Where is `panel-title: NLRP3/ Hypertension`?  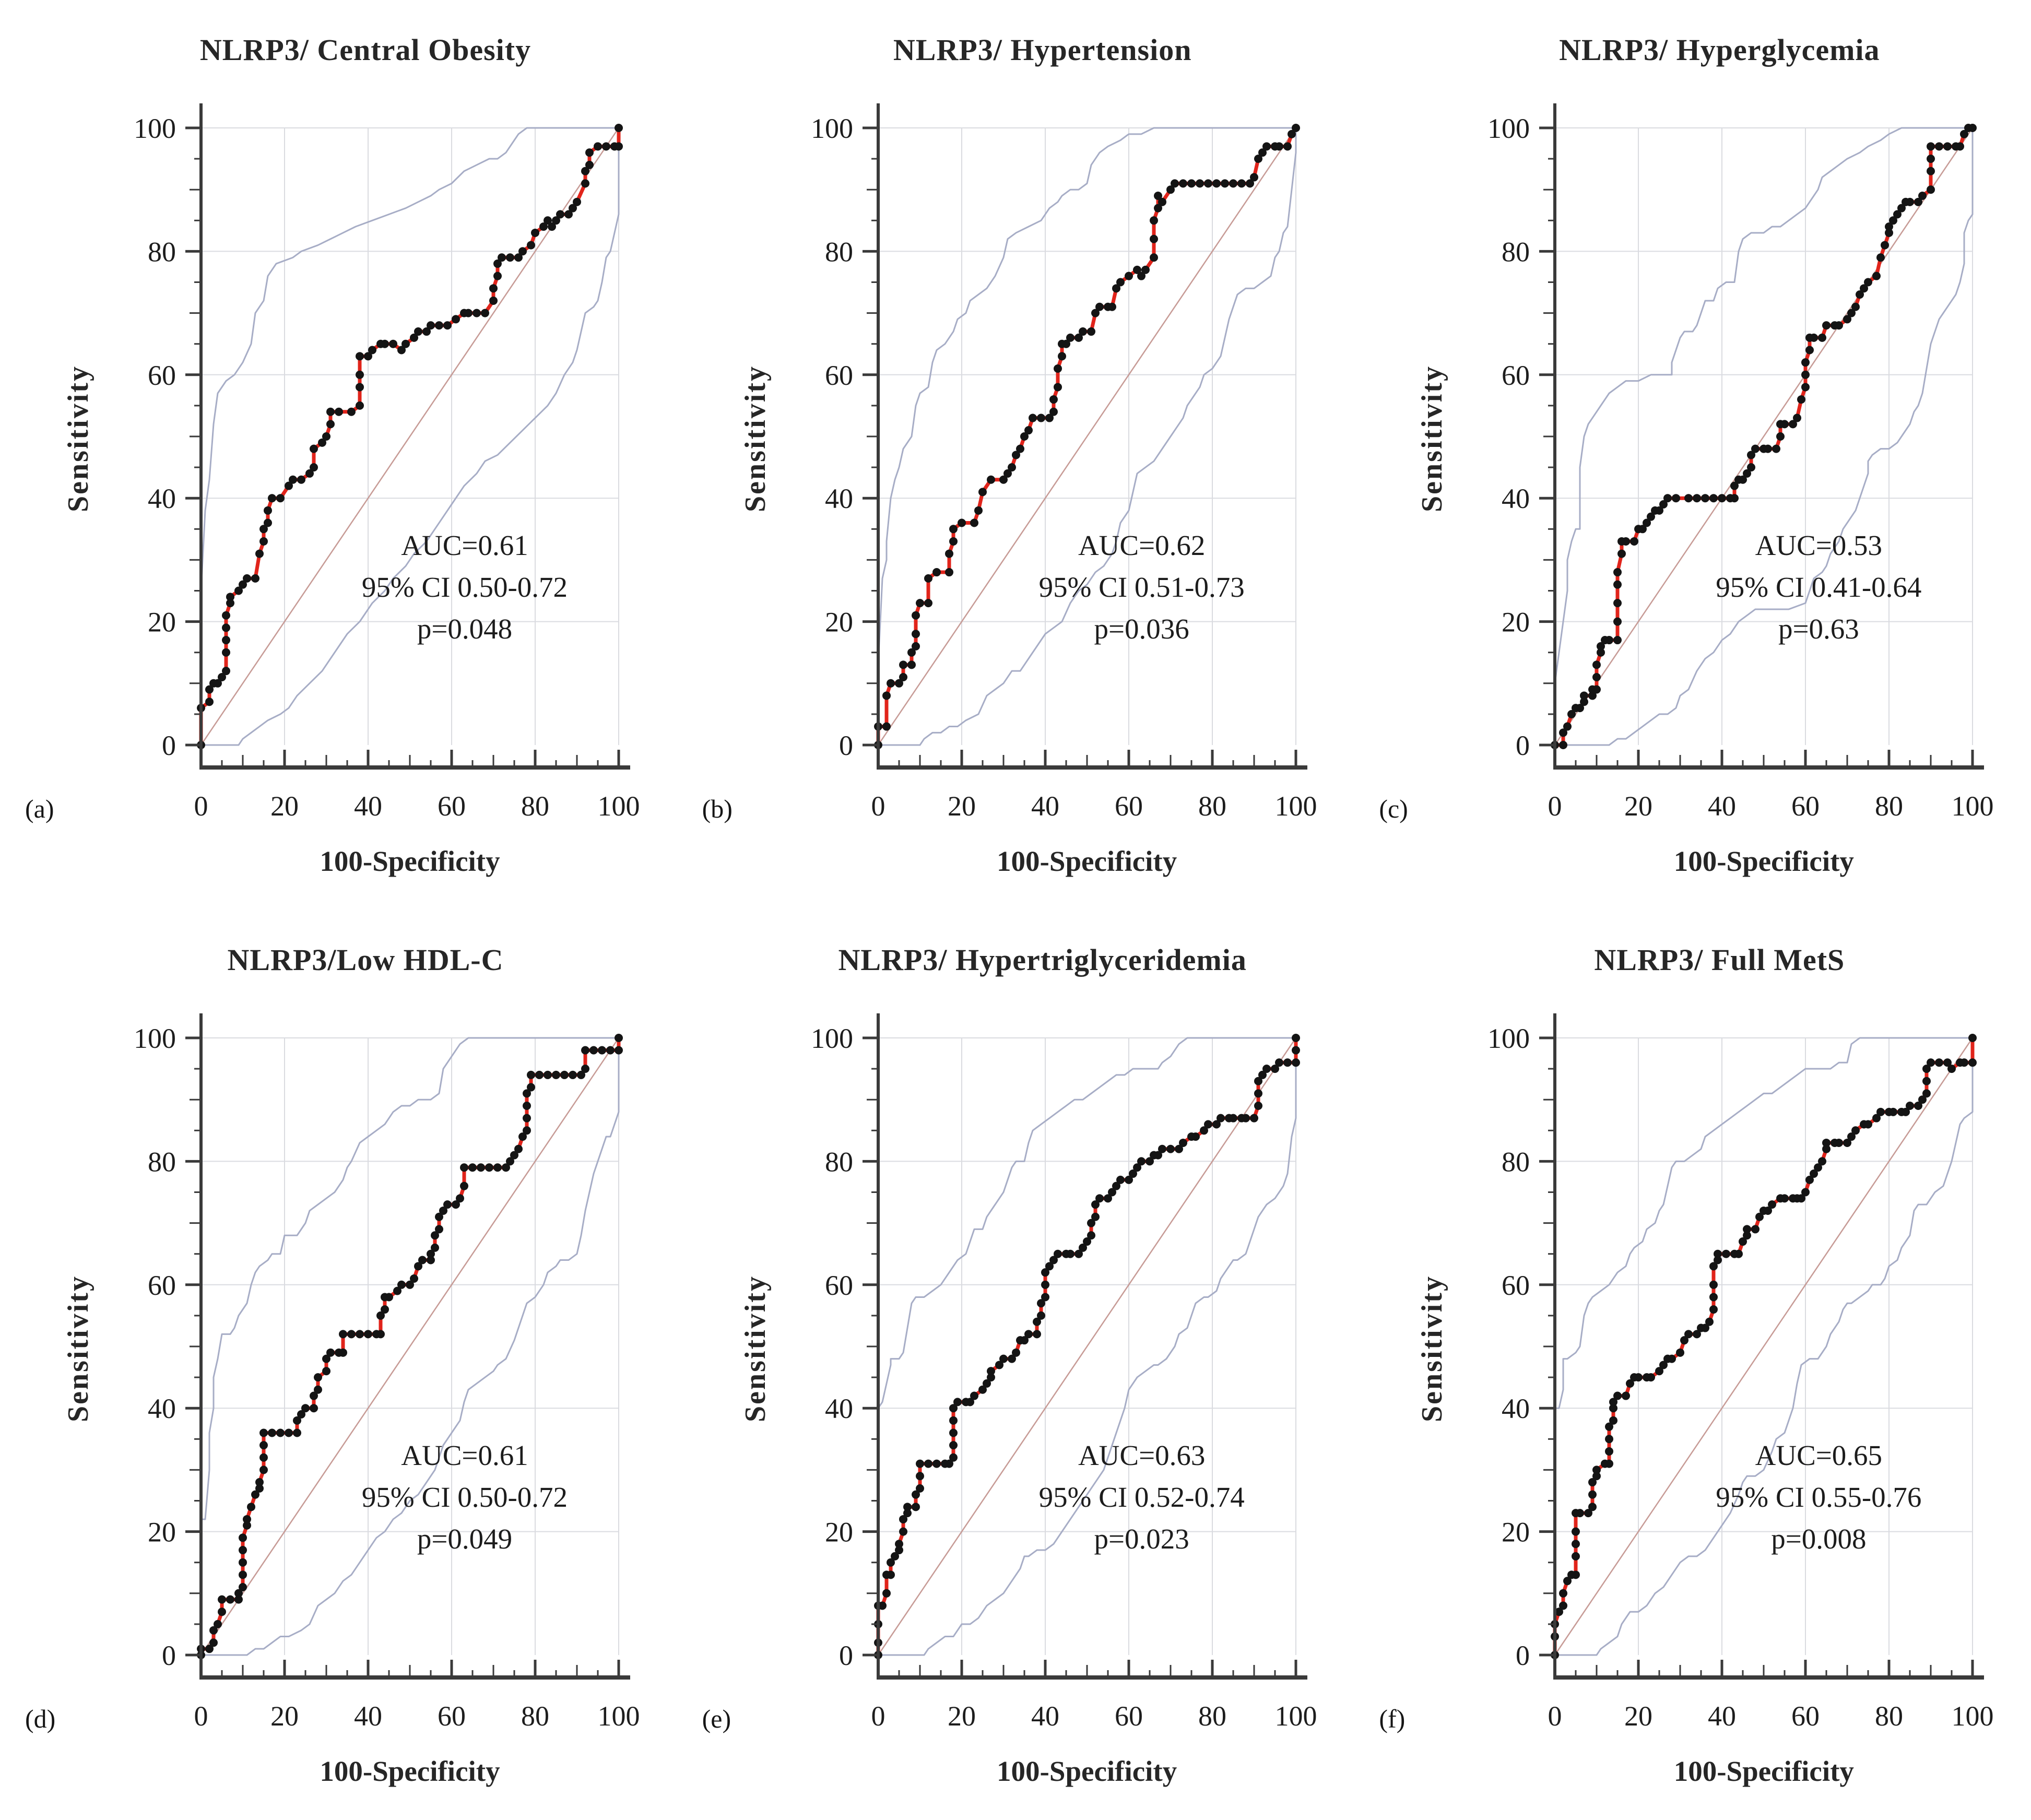
panel-title: NLRP3/ Hypertension is located at coordinates (1042, 50).